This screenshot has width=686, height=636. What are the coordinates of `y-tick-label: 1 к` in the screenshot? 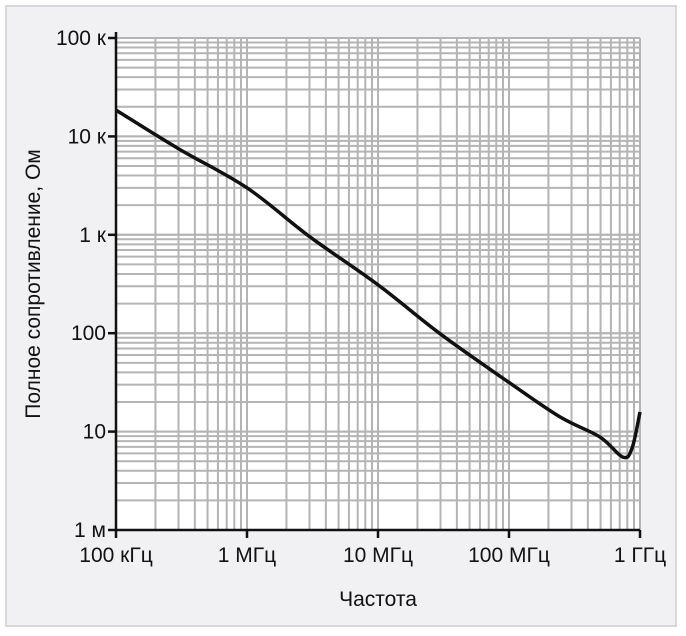 It's located at (93, 235).